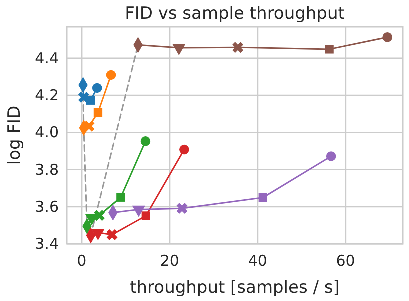 Image resolution: width=409 pixels, height=301 pixels. Describe the element at coordinates (82, 261) in the screenshot. I see `x-tick-label: 0` at that location.